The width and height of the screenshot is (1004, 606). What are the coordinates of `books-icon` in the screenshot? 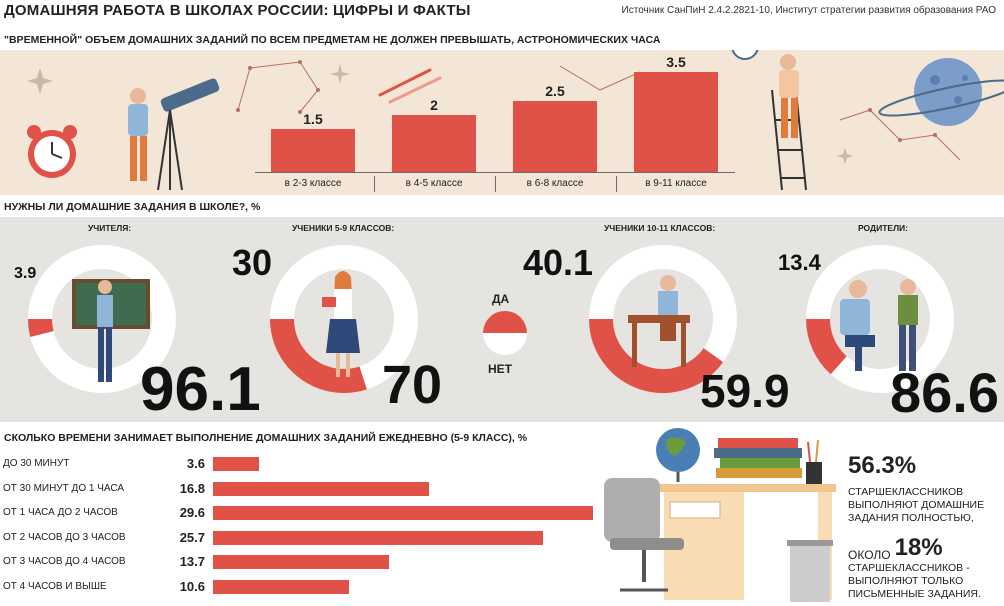 It's located at (758, 458).